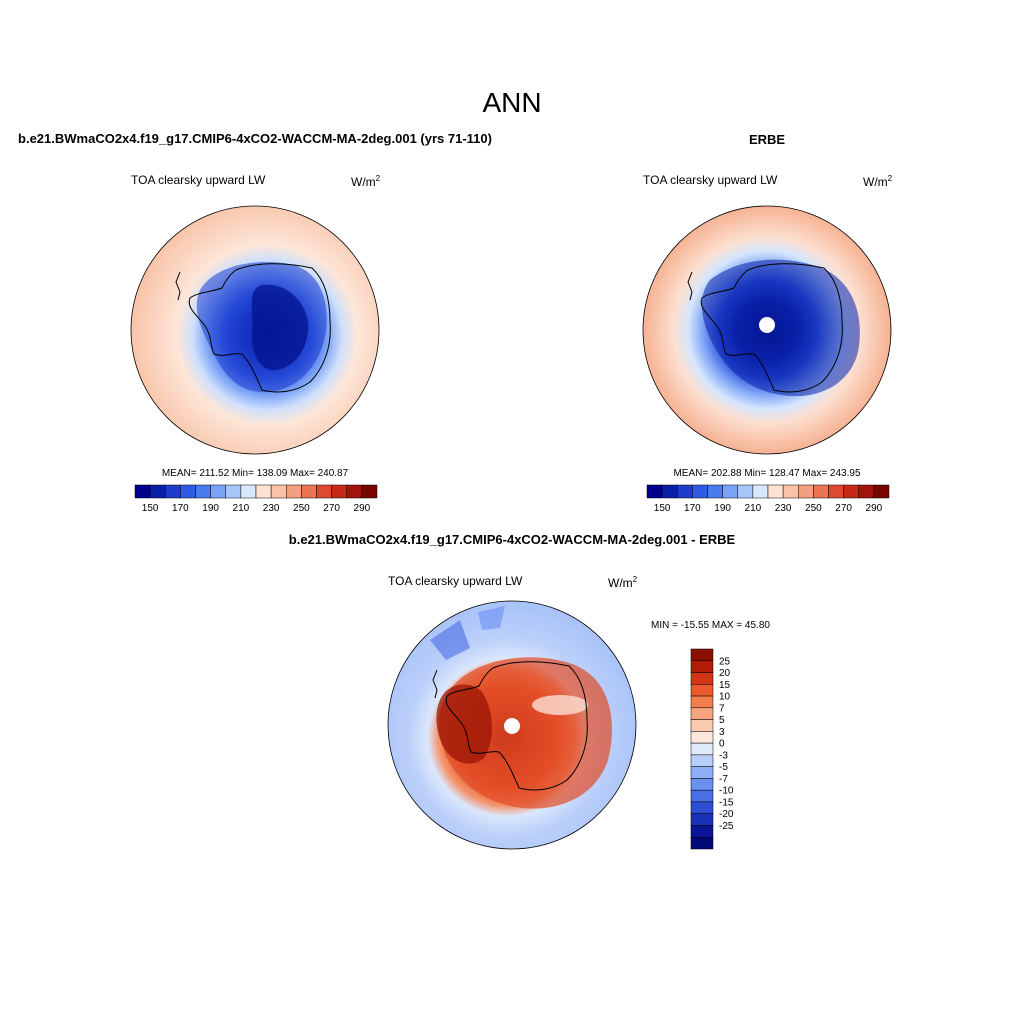 The height and width of the screenshot is (1024, 1024). I want to click on obs-case-title: ERBE, so click(767, 139).